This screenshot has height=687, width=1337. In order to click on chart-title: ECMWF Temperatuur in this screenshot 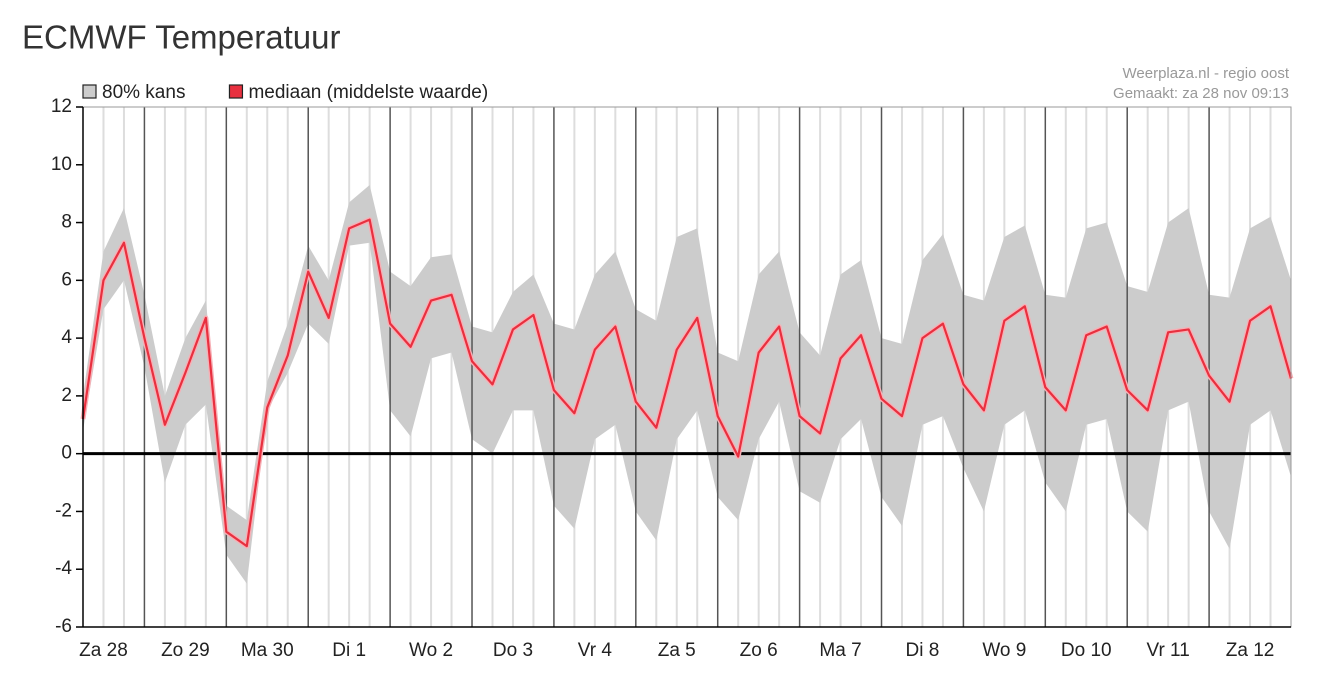, I will do `click(181, 37)`.